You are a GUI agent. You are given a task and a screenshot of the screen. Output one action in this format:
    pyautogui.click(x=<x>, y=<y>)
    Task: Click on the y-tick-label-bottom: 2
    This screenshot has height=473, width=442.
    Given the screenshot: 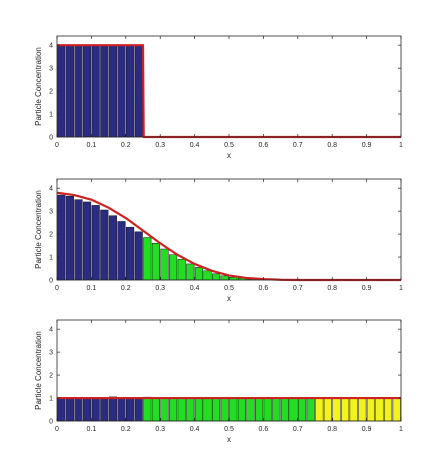 What is the action you would take?
    pyautogui.click(x=51, y=376)
    